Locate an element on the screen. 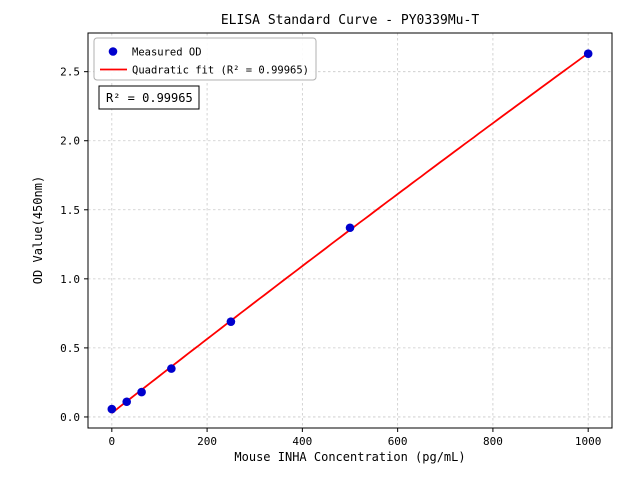  legend-label-quadratic-fit: Quadratic fit (R² = 0.99965) is located at coordinates (220, 71).